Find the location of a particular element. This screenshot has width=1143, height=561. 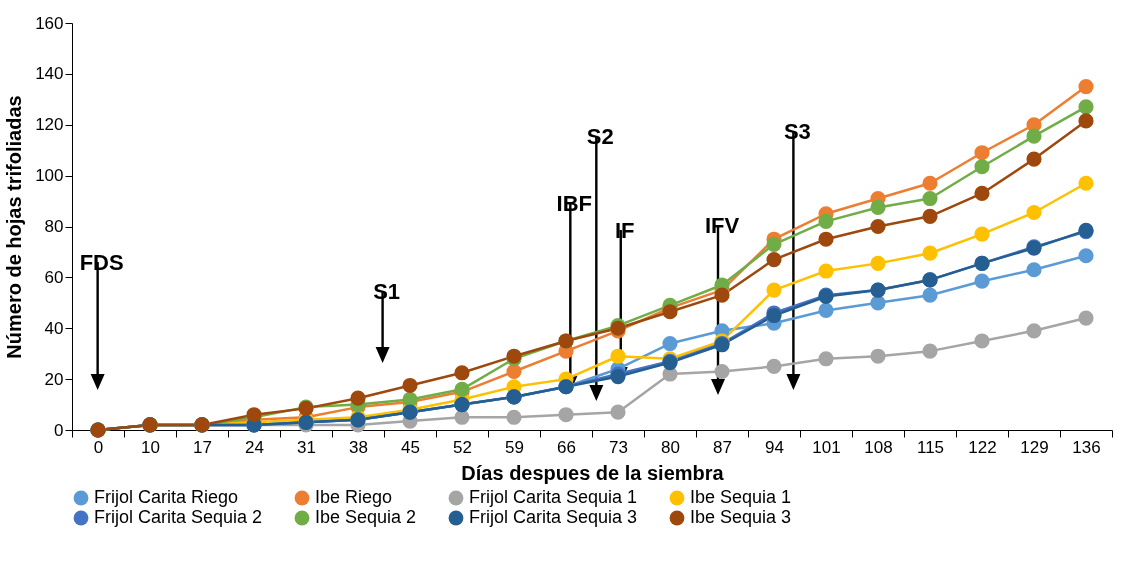

y-axis-title: Número de hojas trifoliadas is located at coordinates (14, 227).